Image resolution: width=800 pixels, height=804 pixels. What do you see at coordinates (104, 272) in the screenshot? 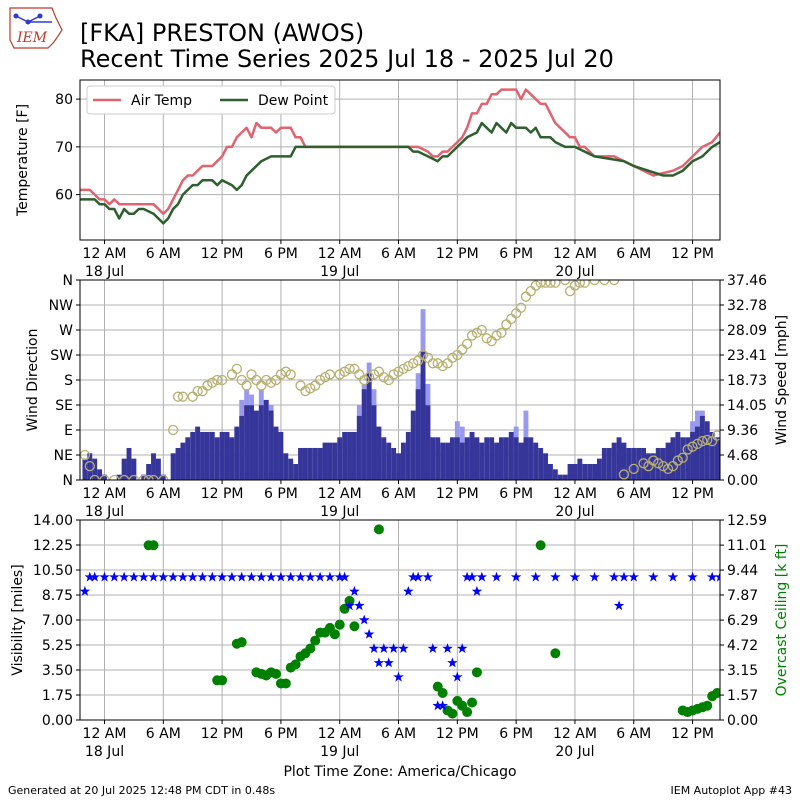
I see `date-label: 18 Jul` at bounding box center [104, 272].